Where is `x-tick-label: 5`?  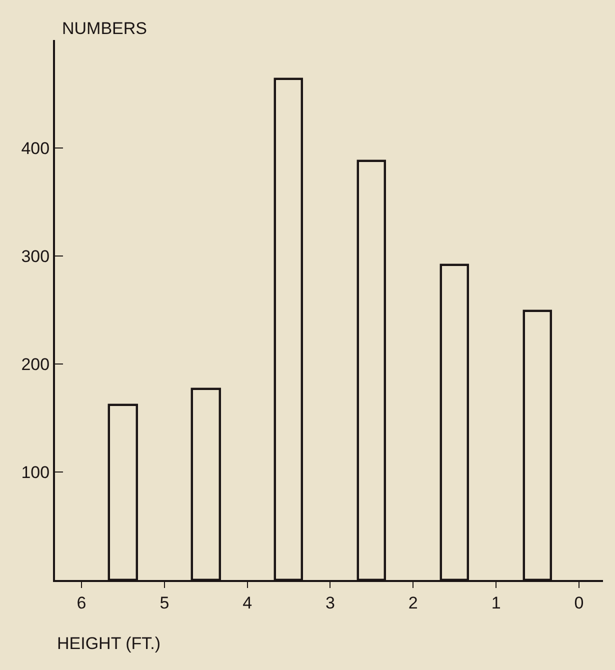 x-tick-label: 5 is located at coordinates (165, 602).